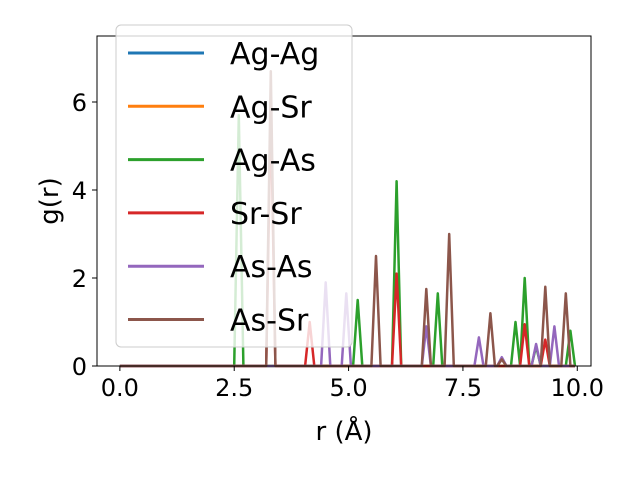 This screenshot has height=480, width=640. I want to click on legend-label-ag-as: Ag-As, so click(273, 161).